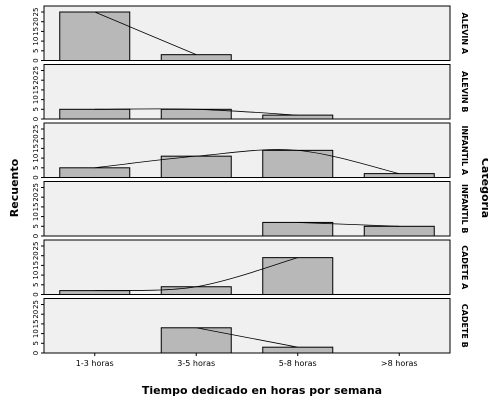 This screenshot has height=399, width=488. What do you see at coordinates (95, 363) in the screenshot?
I see `x-tick-label: 1-3 horas` at bounding box center [95, 363].